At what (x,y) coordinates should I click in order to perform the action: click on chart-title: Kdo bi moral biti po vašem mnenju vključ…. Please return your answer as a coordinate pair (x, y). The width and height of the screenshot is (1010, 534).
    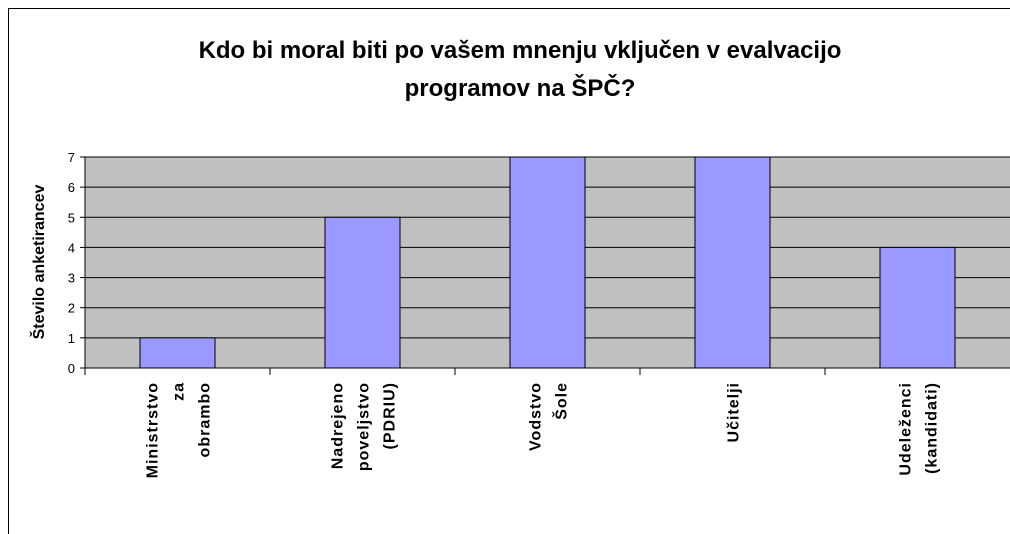
    Looking at the image, I should click on (520, 50).